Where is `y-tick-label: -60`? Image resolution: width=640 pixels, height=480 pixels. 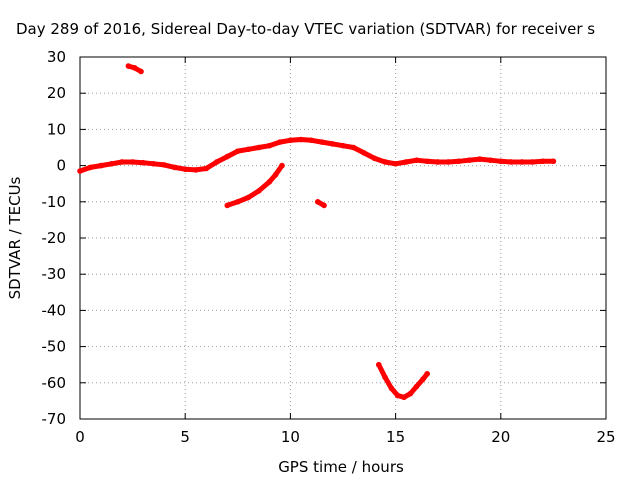
y-tick-label: -60 is located at coordinates (54, 383).